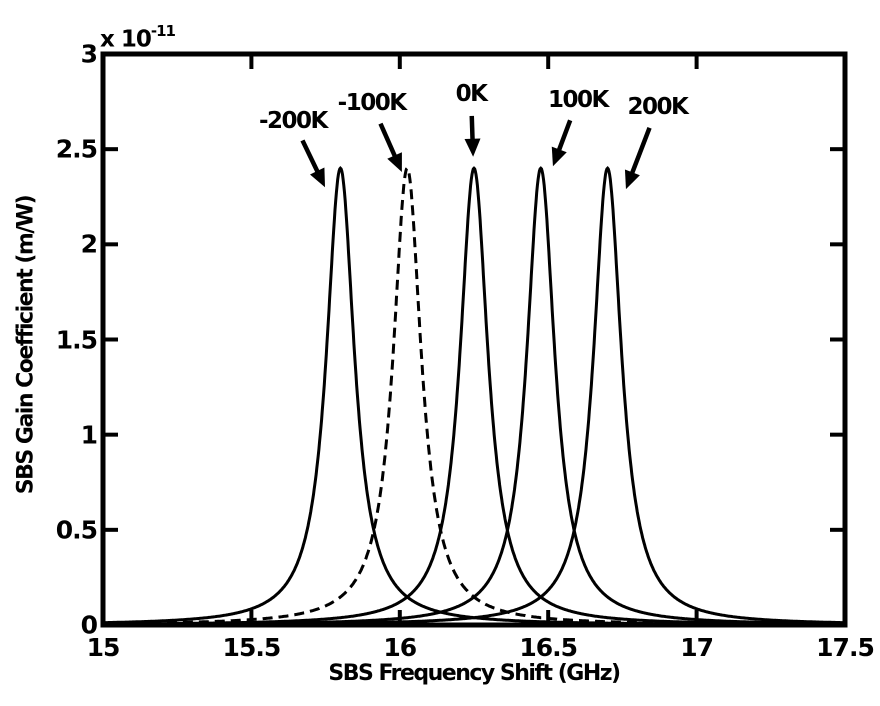 This screenshot has width=880, height=706. Describe the element at coordinates (578, 99) in the screenshot. I see `annotation-label: 100K` at that location.